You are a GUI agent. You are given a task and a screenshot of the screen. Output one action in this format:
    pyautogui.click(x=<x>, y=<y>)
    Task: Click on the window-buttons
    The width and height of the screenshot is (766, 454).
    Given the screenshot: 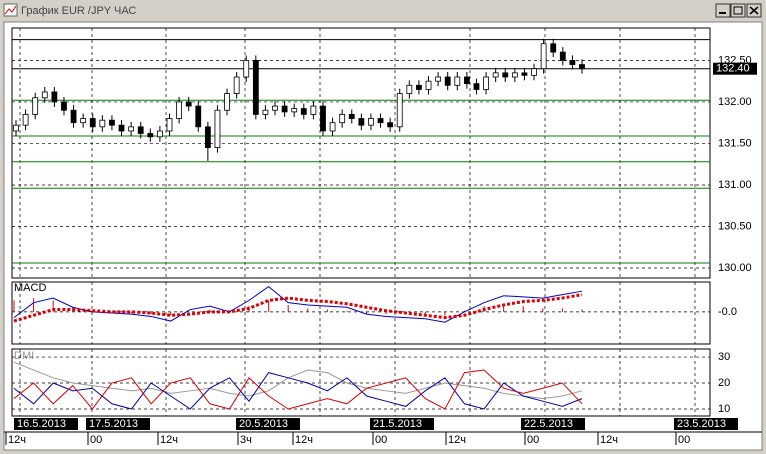 What is the action you would take?
    pyautogui.click(x=738, y=10)
    